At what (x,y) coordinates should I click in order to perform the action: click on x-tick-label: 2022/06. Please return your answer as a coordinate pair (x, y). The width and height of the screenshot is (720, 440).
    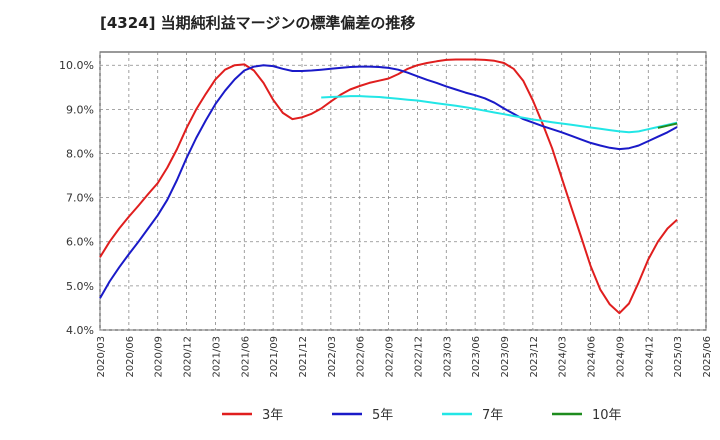
    Looking at the image, I should click on (361, 357).